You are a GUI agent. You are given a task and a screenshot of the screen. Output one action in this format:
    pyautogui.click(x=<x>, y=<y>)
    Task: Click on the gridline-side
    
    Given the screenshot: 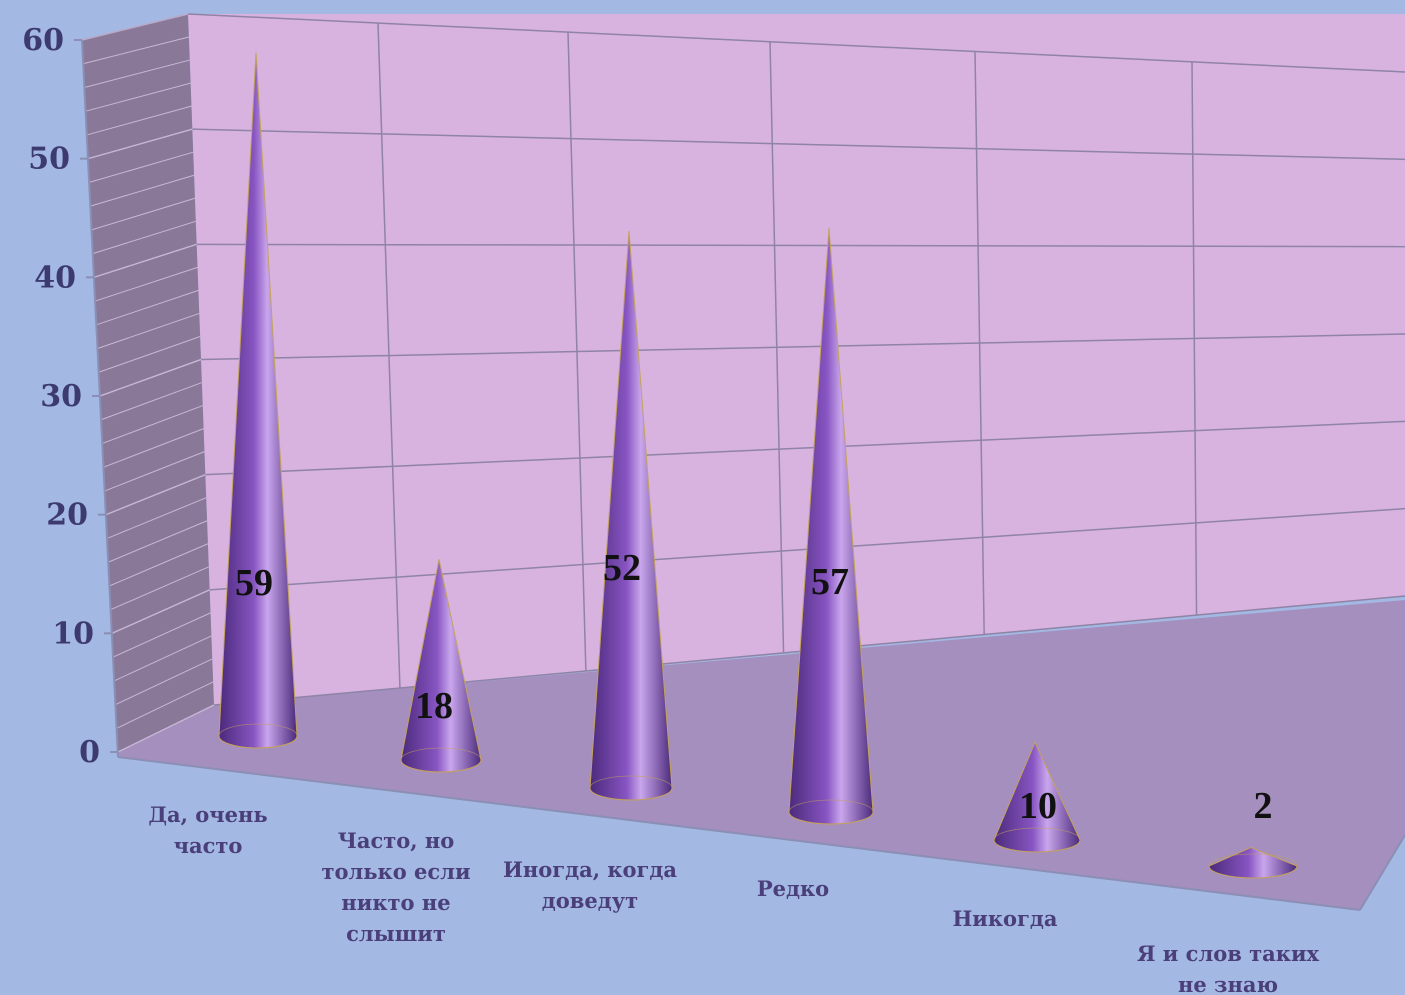 What is the action you would take?
    pyautogui.click(x=135, y=27)
    